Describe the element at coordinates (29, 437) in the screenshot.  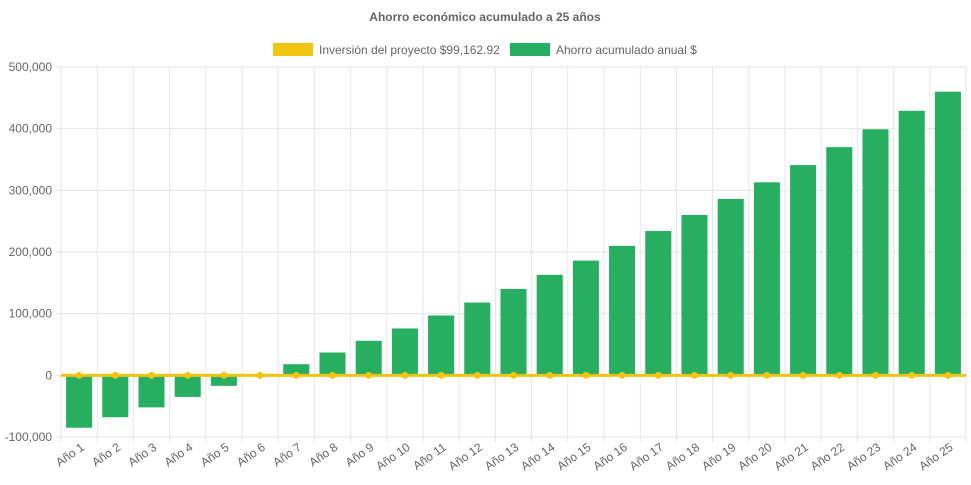
I see `y-tick-label: -100,000` at that location.